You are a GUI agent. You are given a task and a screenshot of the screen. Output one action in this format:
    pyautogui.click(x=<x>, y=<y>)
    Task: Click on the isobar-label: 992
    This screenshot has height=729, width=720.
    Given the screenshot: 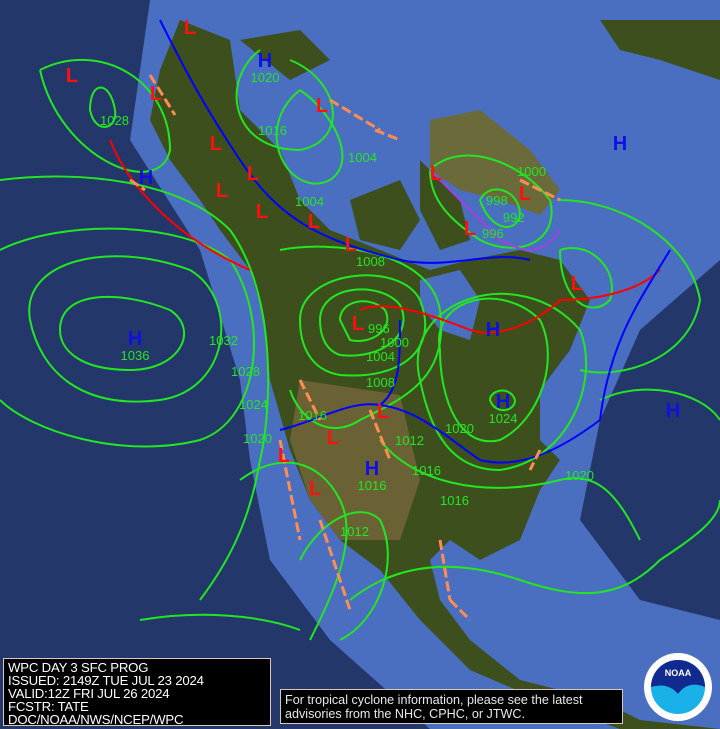 What is the action you would take?
    pyautogui.click(x=514, y=217)
    